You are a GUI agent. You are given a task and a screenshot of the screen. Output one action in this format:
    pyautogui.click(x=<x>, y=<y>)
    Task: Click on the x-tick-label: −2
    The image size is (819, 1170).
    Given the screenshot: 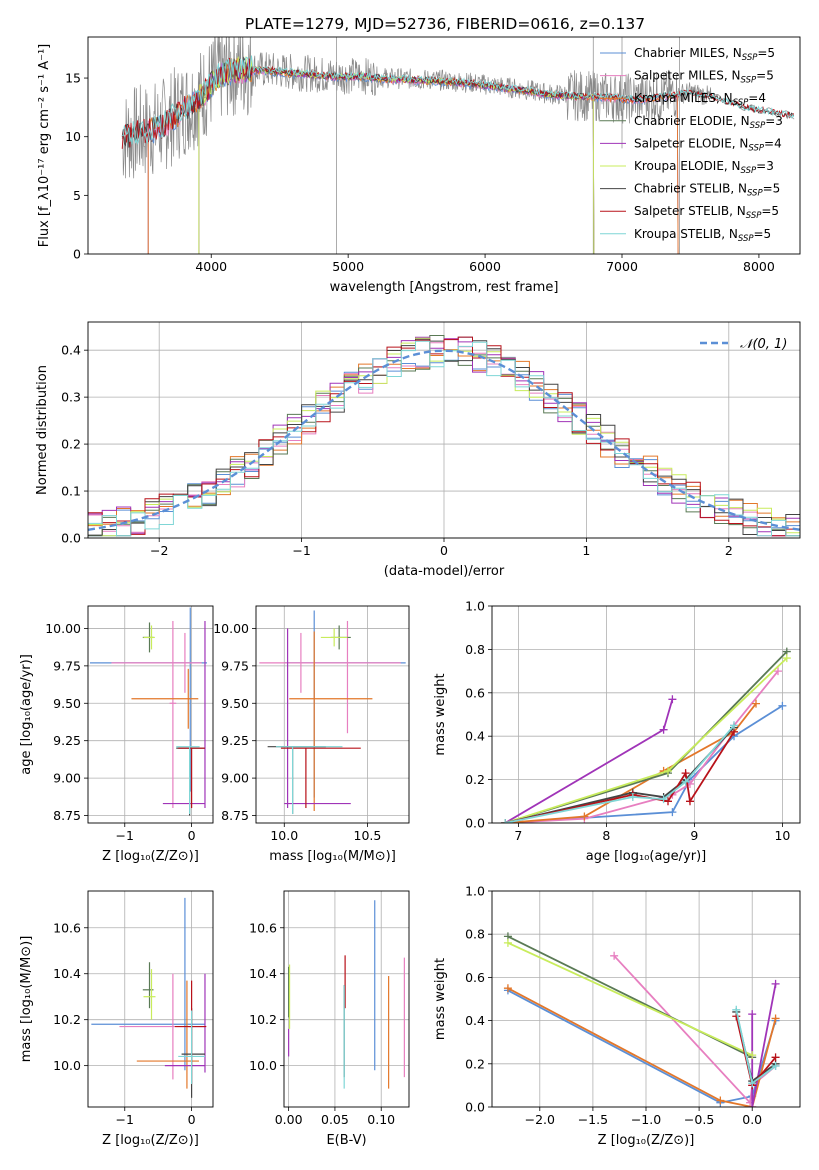 What is the action you would take?
    pyautogui.click(x=159, y=550)
    